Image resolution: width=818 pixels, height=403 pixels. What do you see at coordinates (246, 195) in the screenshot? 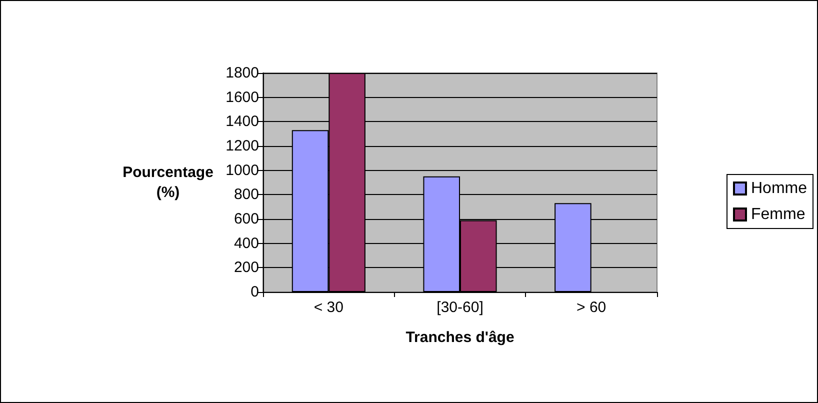
I see `y-tick-label: 800` at bounding box center [246, 195].